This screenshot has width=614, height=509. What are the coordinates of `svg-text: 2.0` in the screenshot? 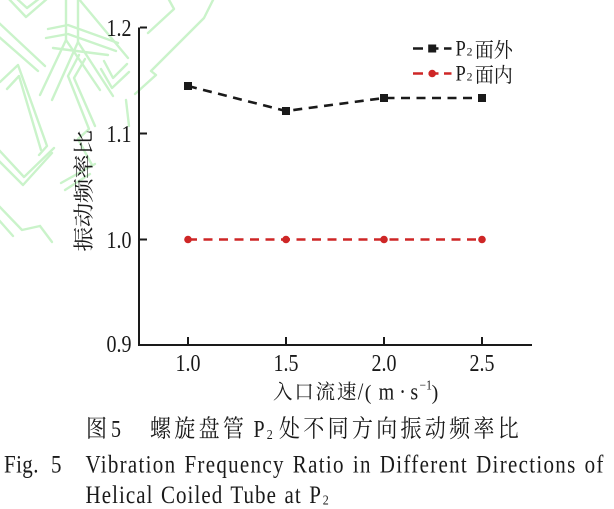 It's located at (384, 362).